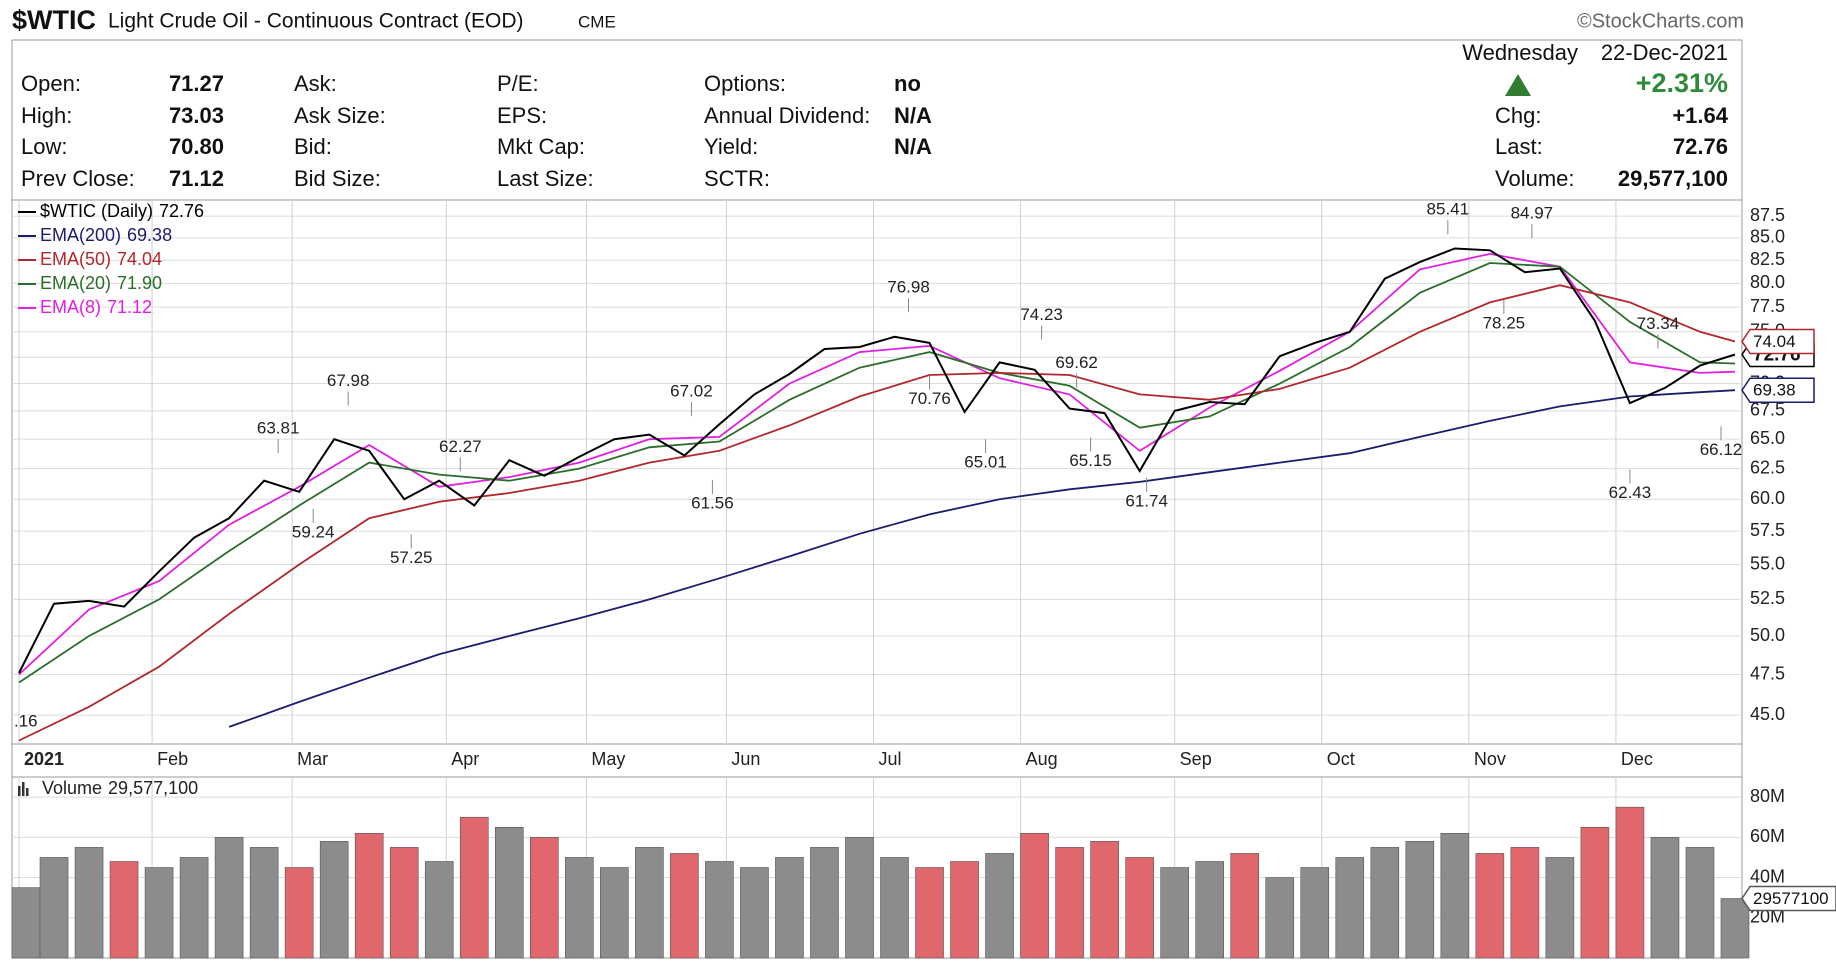  What do you see at coordinates (129, 307) in the screenshot?
I see `legend-entry: 71.12` at bounding box center [129, 307].